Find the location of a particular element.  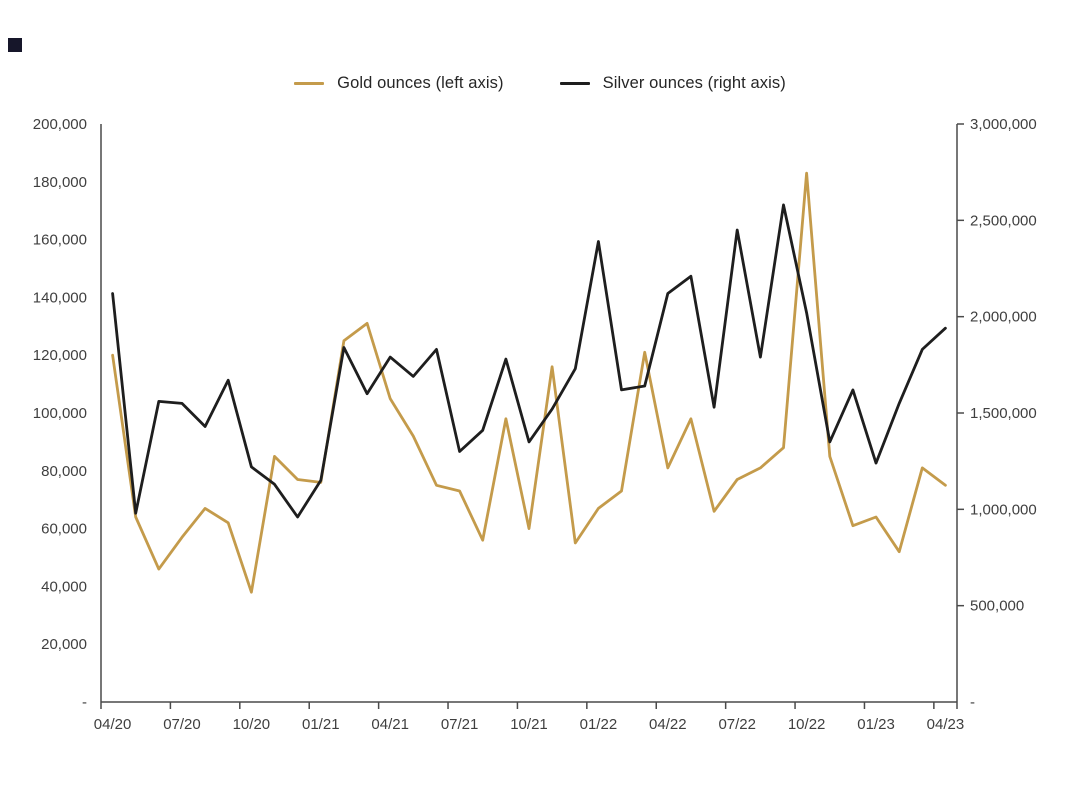

x-axis-label: 10/21 is located at coordinates (529, 724).